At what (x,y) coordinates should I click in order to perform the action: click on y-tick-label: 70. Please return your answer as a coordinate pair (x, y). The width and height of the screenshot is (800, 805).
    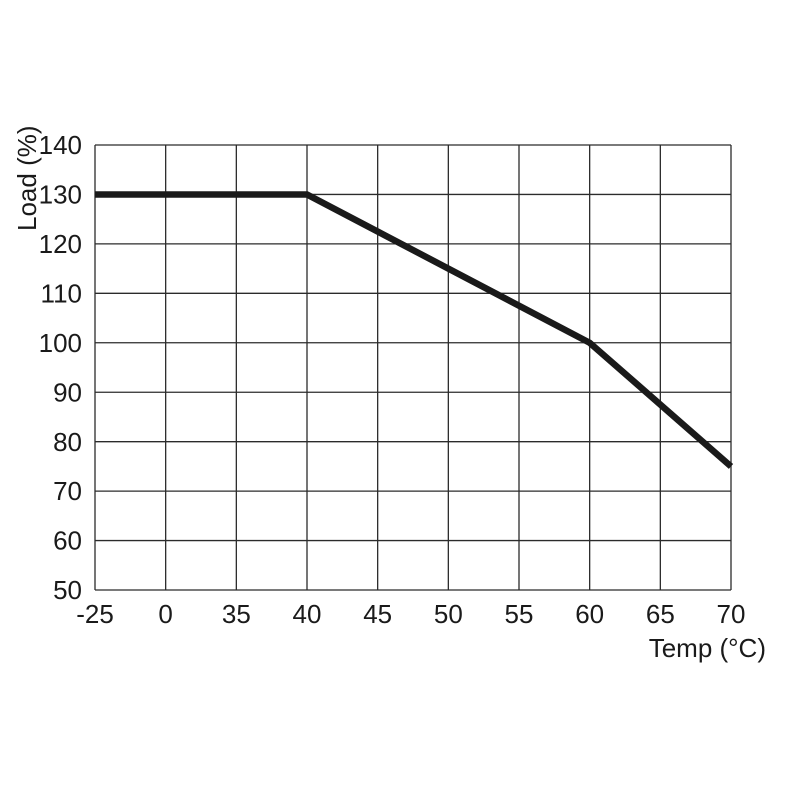
    Looking at the image, I should click on (67, 491).